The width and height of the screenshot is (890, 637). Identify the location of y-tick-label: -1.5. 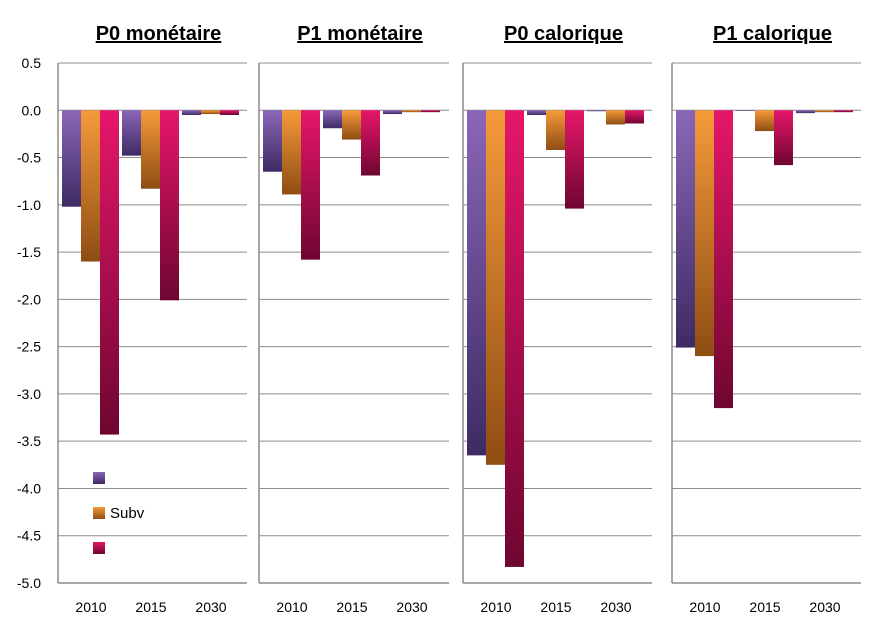
(29, 252).